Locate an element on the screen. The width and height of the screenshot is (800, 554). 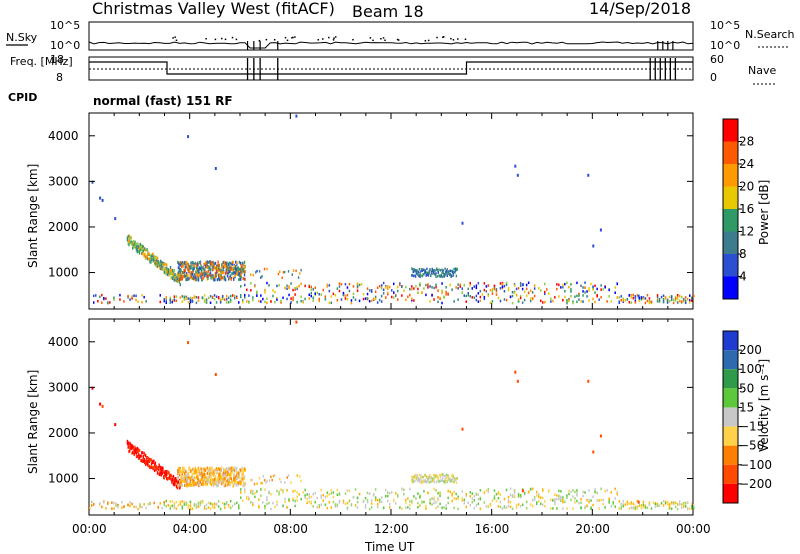
power-colorbar-swatch is located at coordinates (730, 242).